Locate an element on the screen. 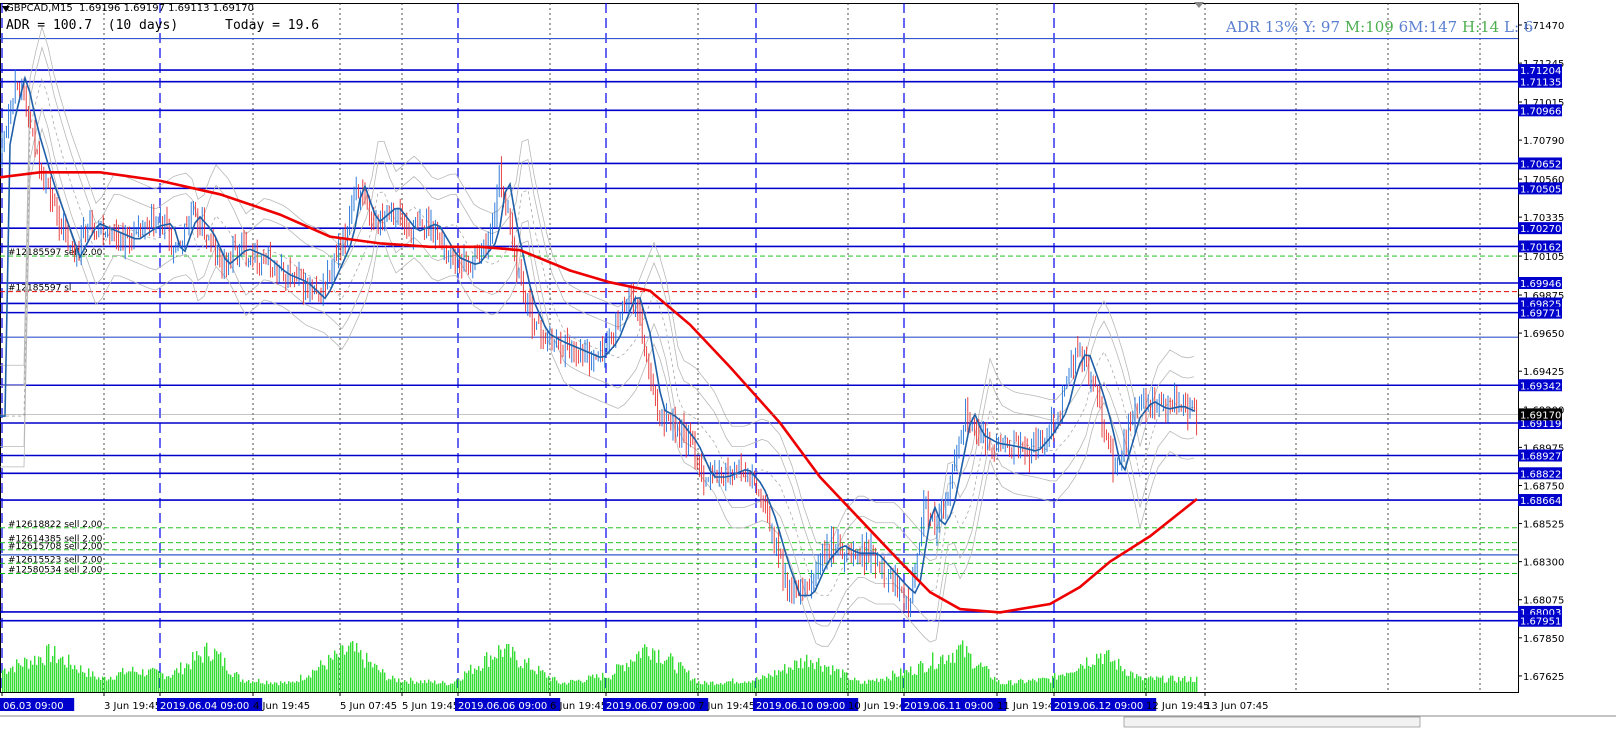  price-level-label: 1.70652 is located at coordinates (1540, 164).